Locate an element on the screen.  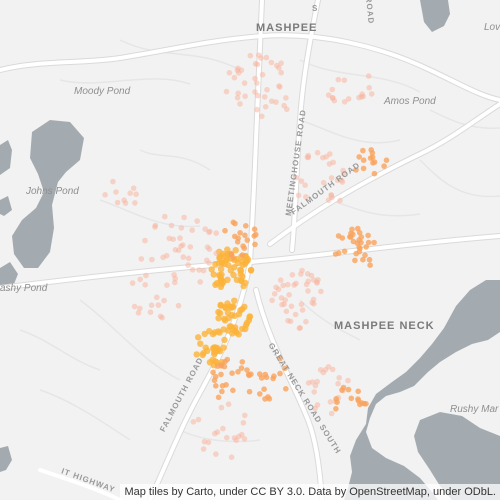
water-northeast-pond is located at coordinates (435, 16).